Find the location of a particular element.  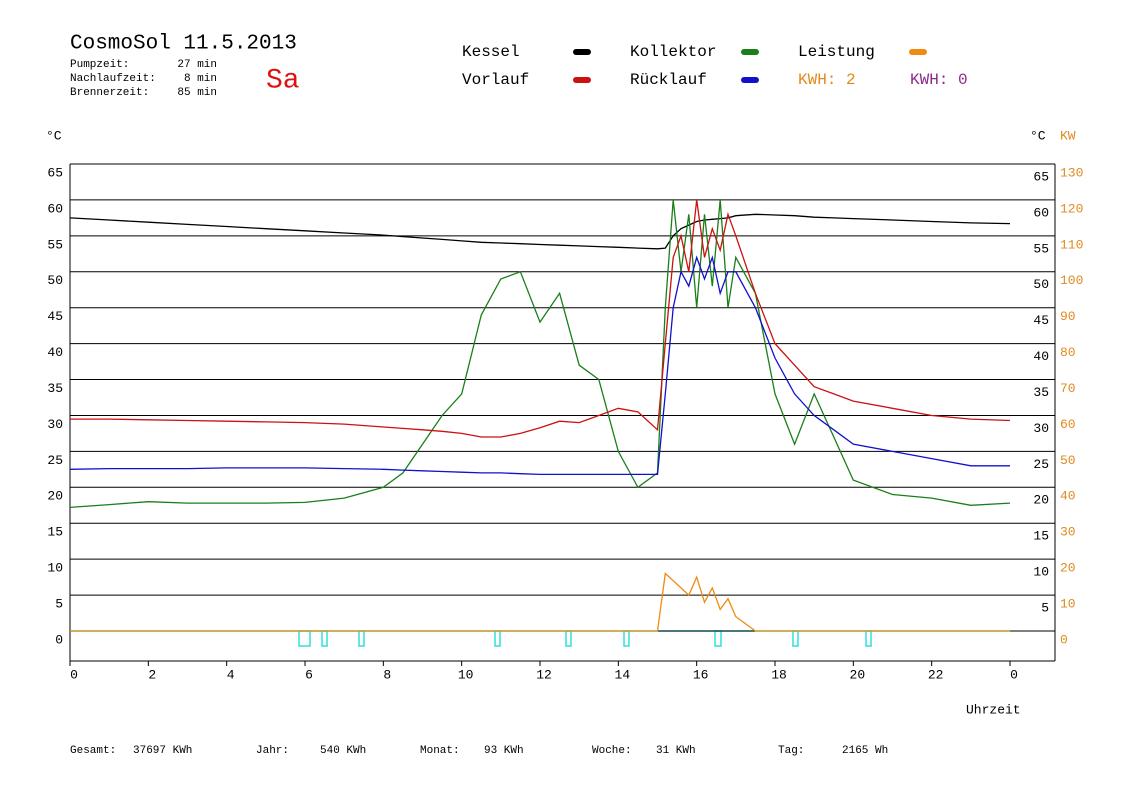

y-tick-label: 40 is located at coordinates (55, 352).